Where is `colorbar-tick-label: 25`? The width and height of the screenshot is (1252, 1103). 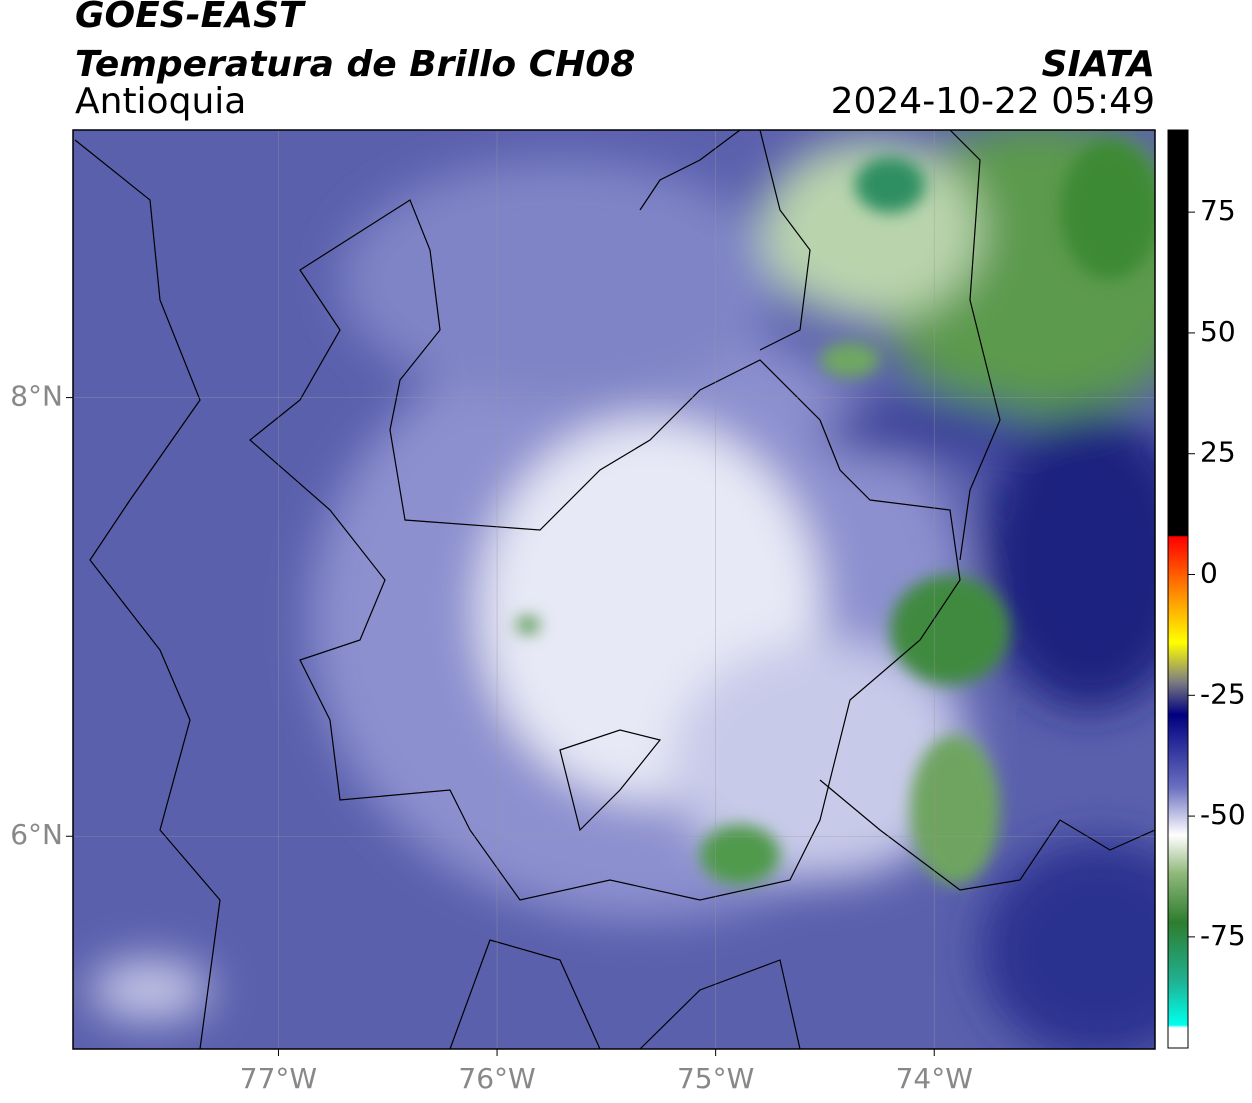
colorbar-tick-label: 25 is located at coordinates (1218, 452).